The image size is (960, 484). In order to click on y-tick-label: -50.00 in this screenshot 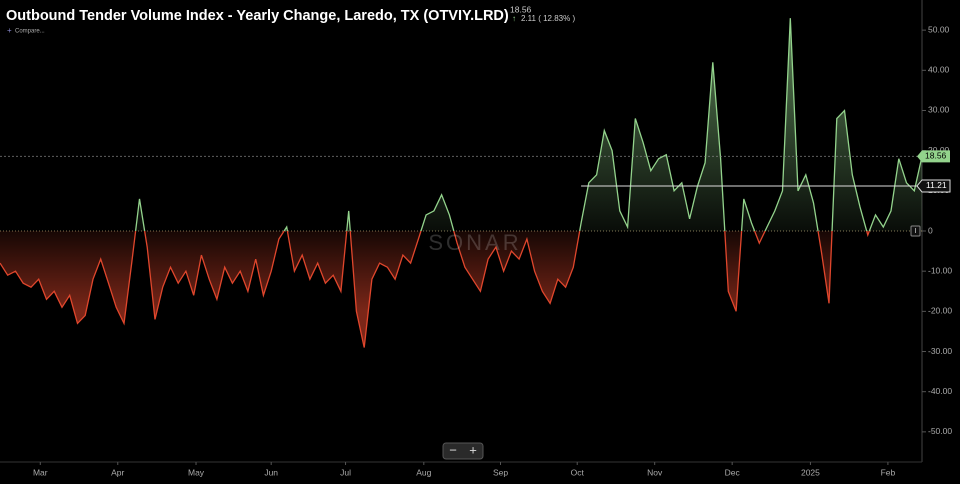, I will do `click(940, 431)`.